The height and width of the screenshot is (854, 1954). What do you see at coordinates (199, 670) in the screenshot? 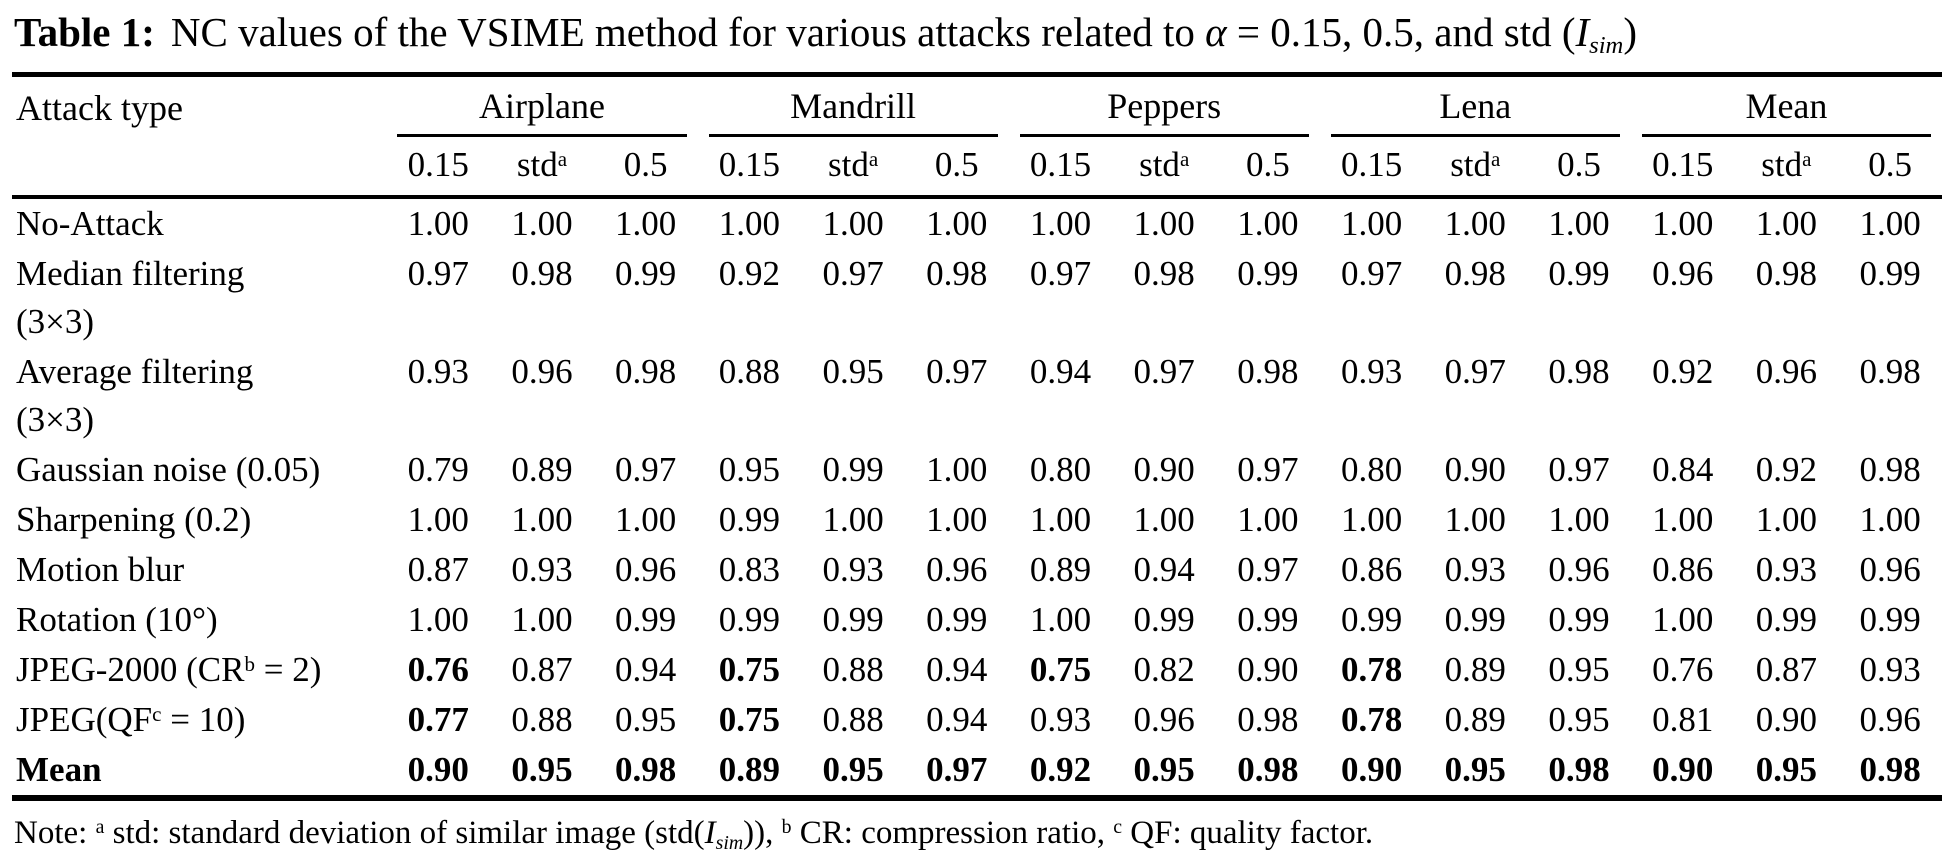
I see `attack-type-cell: JPEG-2000 (CRb = 2)` at bounding box center [199, 670].